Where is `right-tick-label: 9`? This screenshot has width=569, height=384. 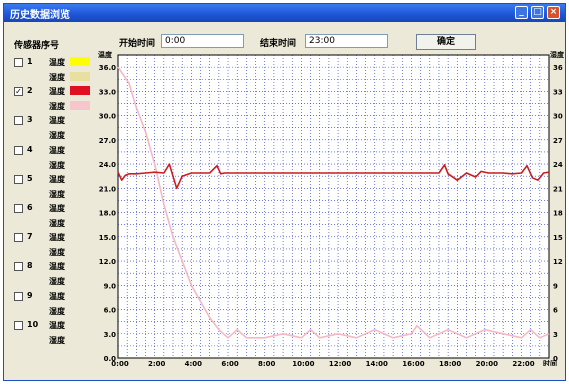
right-tick-label: 9 is located at coordinates (555, 286).